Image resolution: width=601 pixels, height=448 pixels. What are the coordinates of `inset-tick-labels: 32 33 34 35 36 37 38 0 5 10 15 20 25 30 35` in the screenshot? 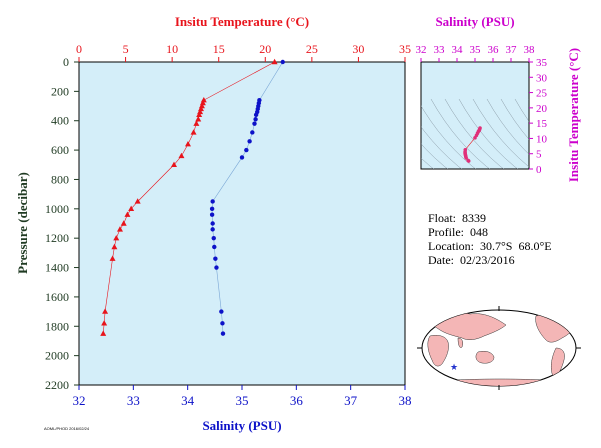 It's located at (482, 110).